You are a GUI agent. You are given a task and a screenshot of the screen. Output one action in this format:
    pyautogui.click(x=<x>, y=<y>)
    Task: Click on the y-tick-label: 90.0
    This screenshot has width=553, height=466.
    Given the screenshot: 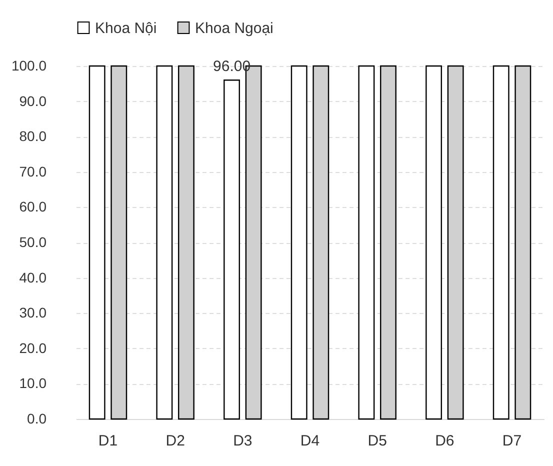 What is the action you would take?
    pyautogui.click(x=33, y=100)
    